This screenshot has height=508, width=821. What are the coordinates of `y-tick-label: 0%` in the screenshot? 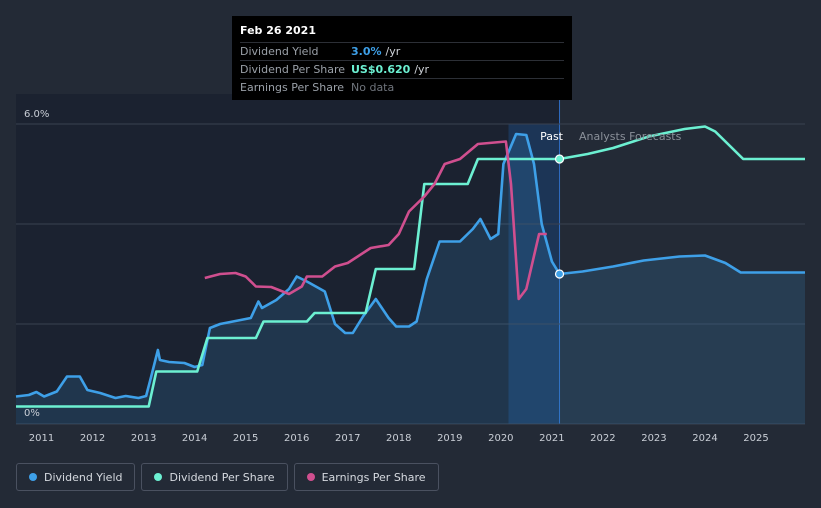 It's located at (32, 413).